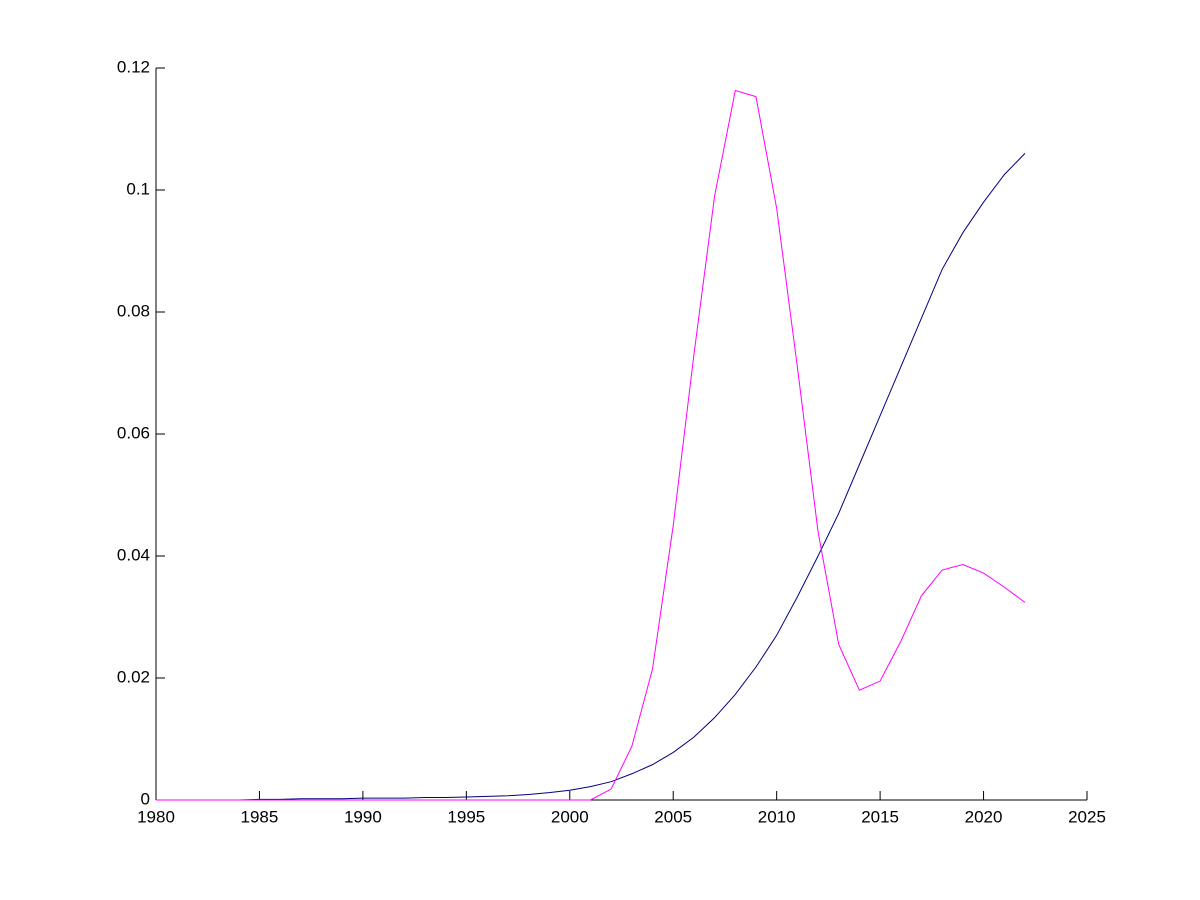  Describe the element at coordinates (880, 816) in the screenshot. I see `x-tick-label: 2015` at that location.